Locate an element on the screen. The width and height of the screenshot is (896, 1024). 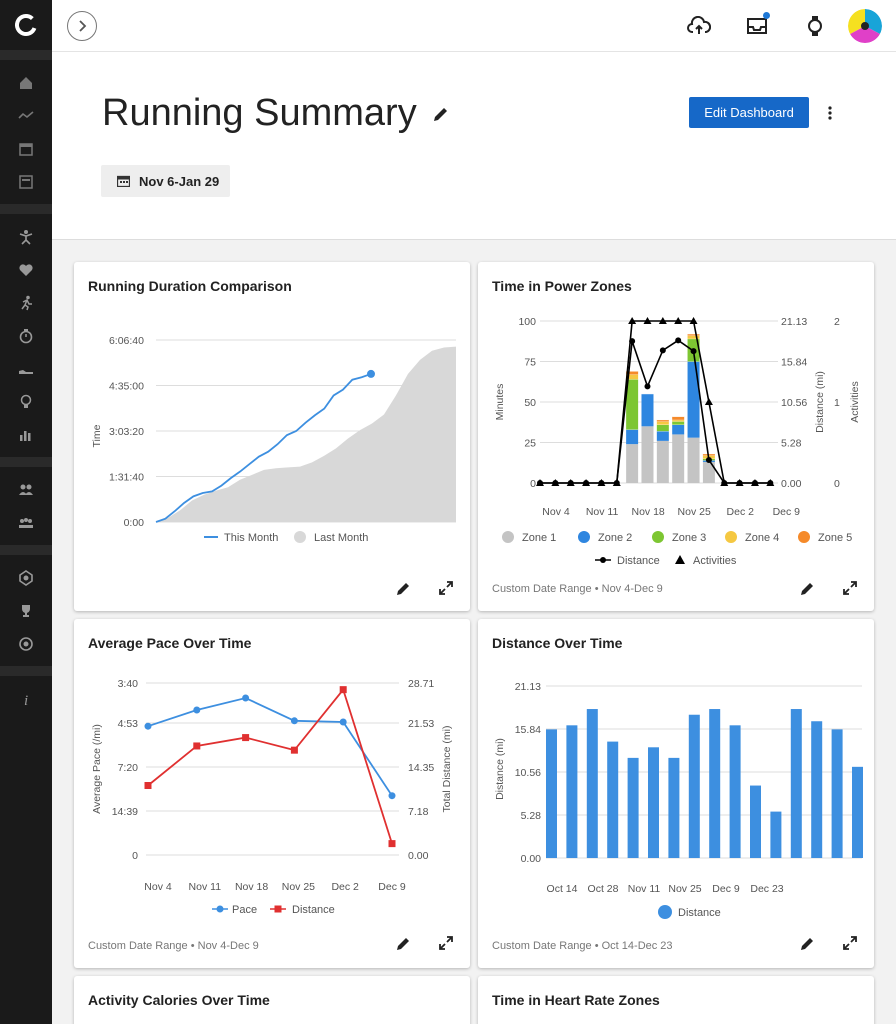
tick-label: Nov 25 is located at coordinates (298, 887).